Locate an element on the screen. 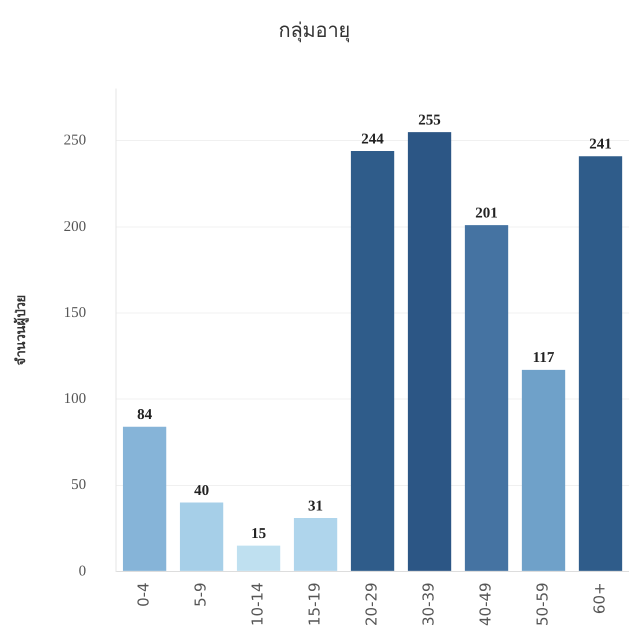  data-label: 201 is located at coordinates (486, 213).